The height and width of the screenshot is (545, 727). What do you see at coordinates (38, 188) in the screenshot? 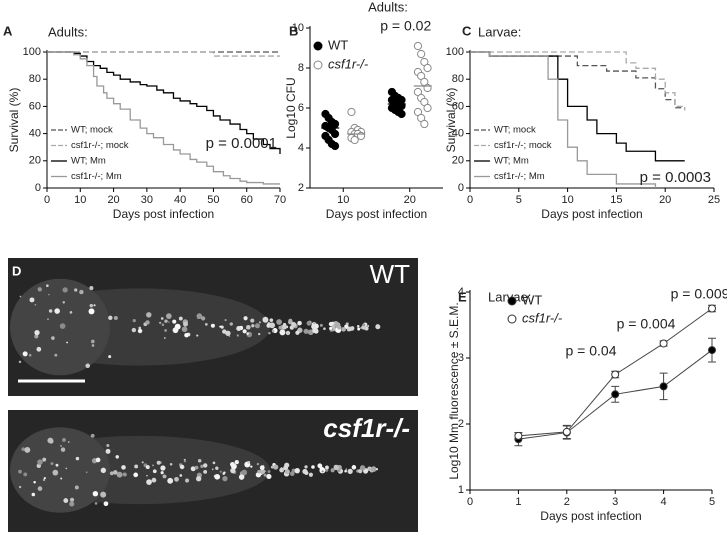
I see `y-tick-label: 0` at bounding box center [38, 188].